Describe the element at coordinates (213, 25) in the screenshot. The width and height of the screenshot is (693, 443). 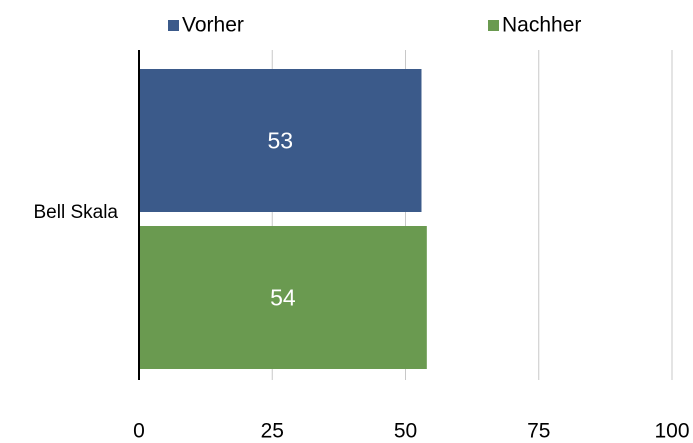
I see `legend-label: Vorher` at that location.